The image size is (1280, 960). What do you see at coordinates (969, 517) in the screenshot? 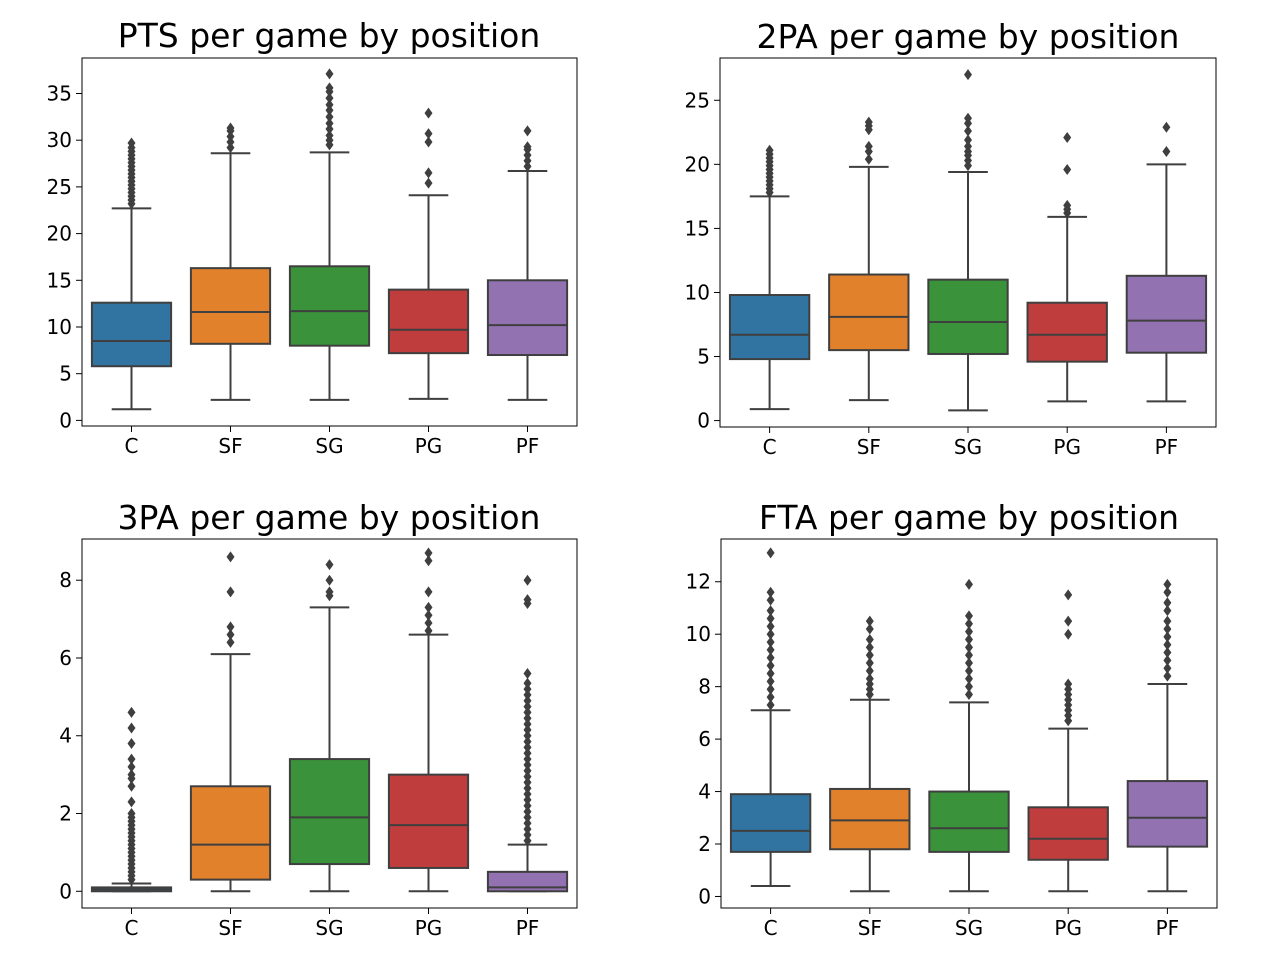
I see `chart-title: FTA per game by position` at bounding box center [969, 517].